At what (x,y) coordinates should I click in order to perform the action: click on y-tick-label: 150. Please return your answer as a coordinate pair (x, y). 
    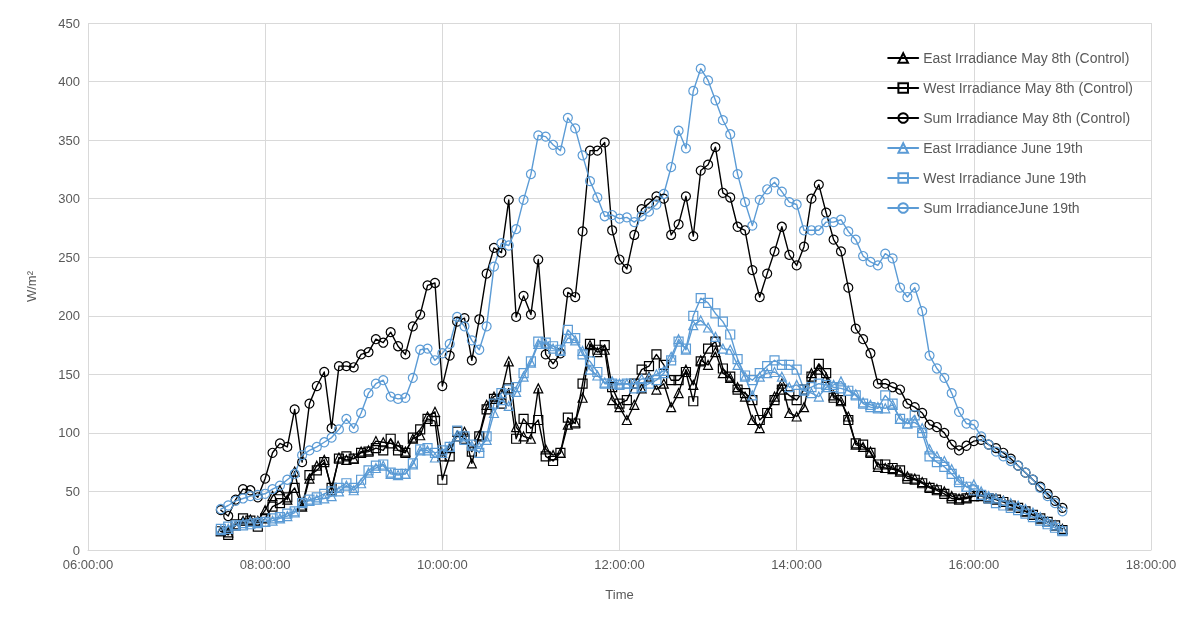
    Looking at the image, I should click on (69, 374).